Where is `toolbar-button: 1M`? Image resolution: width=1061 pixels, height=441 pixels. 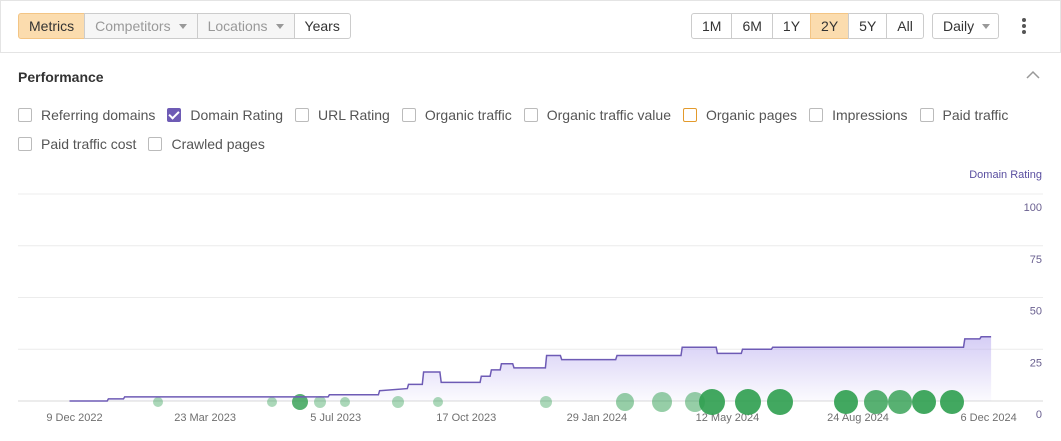 toolbar-button: 1M is located at coordinates (712, 26).